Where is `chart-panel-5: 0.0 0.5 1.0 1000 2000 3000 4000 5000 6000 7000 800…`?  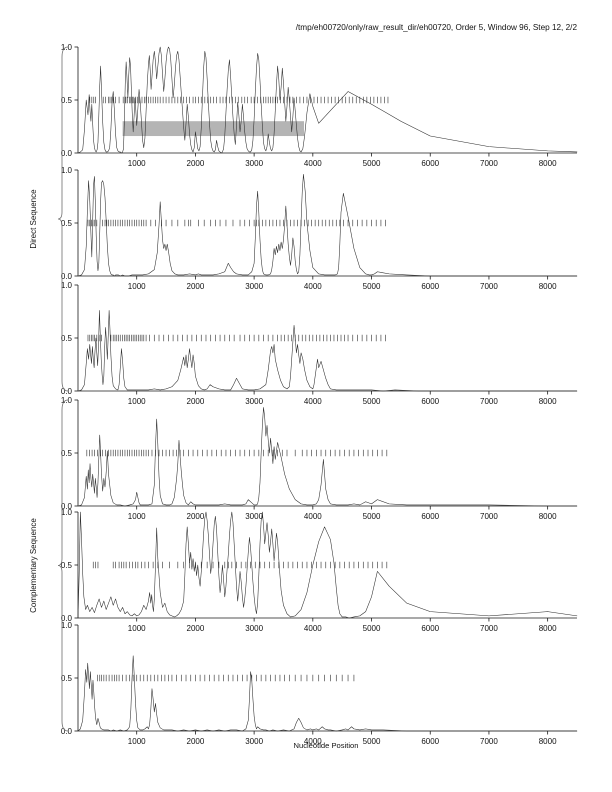
chart-panel-5: 0.0 0.5 1.0 1000 2000 3000 4000 5000 6000 7000 800… is located at coordinates (319, 570).